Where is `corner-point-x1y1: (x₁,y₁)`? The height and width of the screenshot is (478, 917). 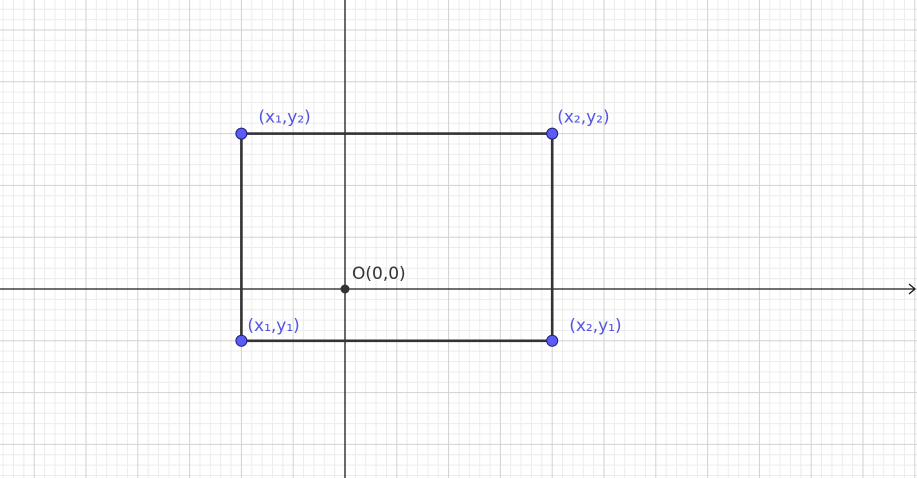 corner-point-x1y1: (x₁,y₁) is located at coordinates (267, 331).